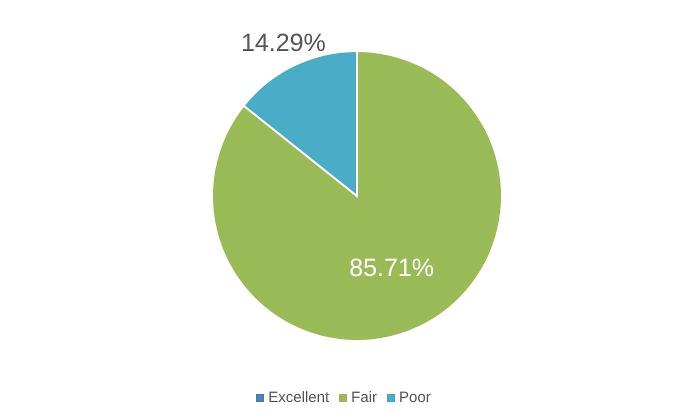 The width and height of the screenshot is (697, 418). I want to click on data-label: 85.71%, so click(391, 268).